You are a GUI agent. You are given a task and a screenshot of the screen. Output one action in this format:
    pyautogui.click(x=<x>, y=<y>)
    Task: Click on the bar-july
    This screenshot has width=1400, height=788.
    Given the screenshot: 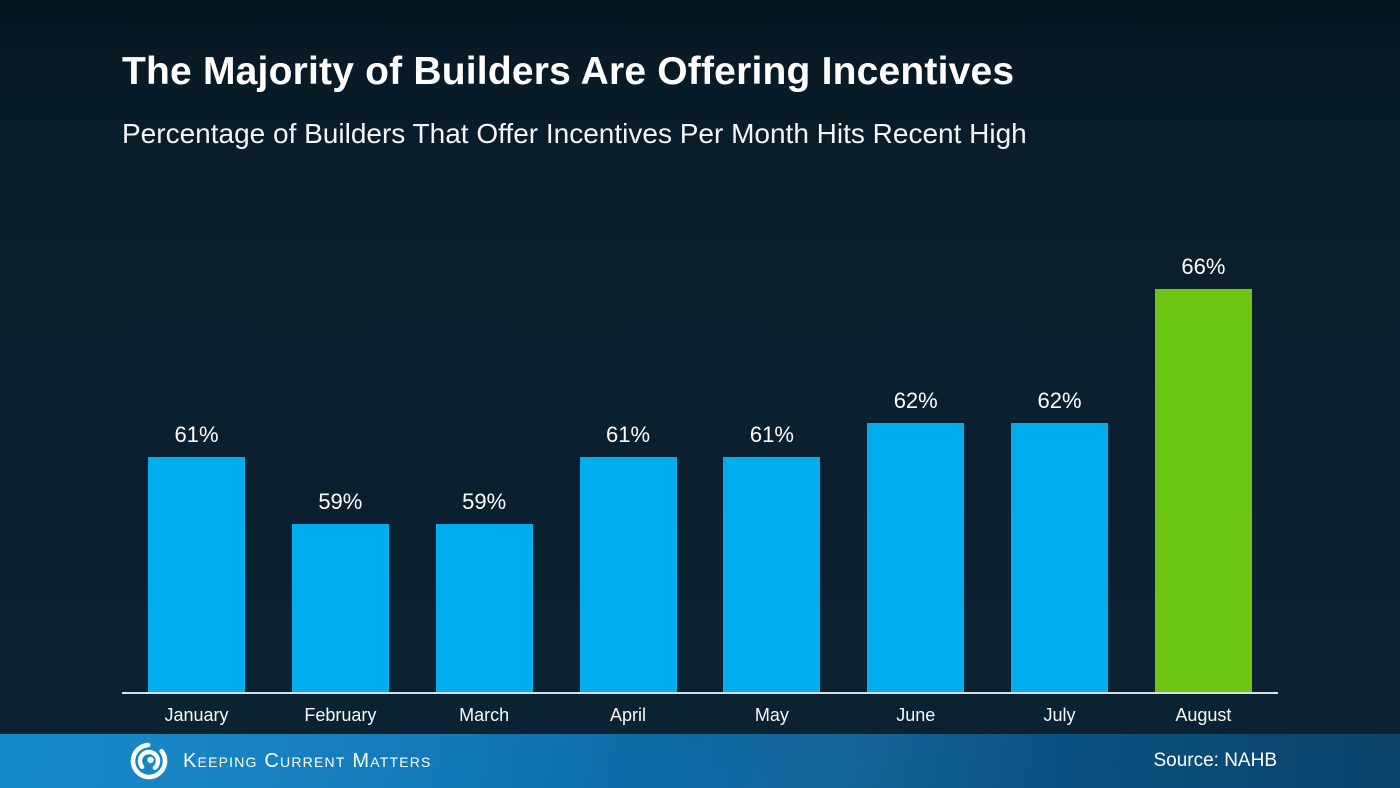 What is the action you would take?
    pyautogui.click(x=1060, y=557)
    